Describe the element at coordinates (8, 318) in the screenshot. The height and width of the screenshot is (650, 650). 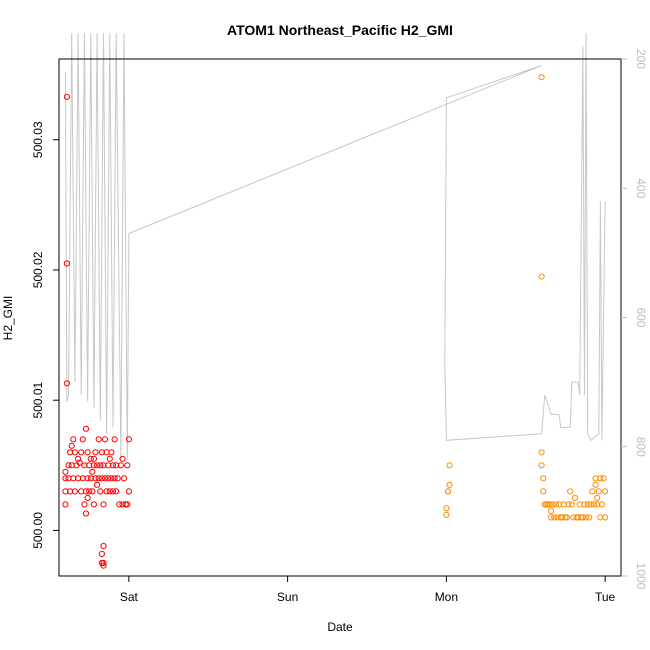
I see `y-axis-title: H2_GMI` at that location.